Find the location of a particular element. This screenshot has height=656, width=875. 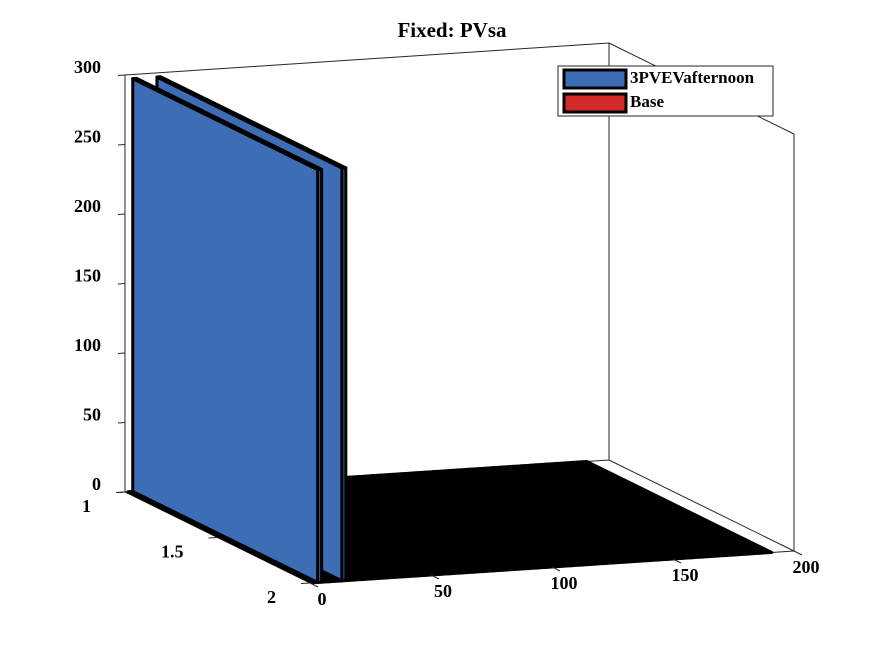

z-tick-label: 100 is located at coordinates (87, 345).